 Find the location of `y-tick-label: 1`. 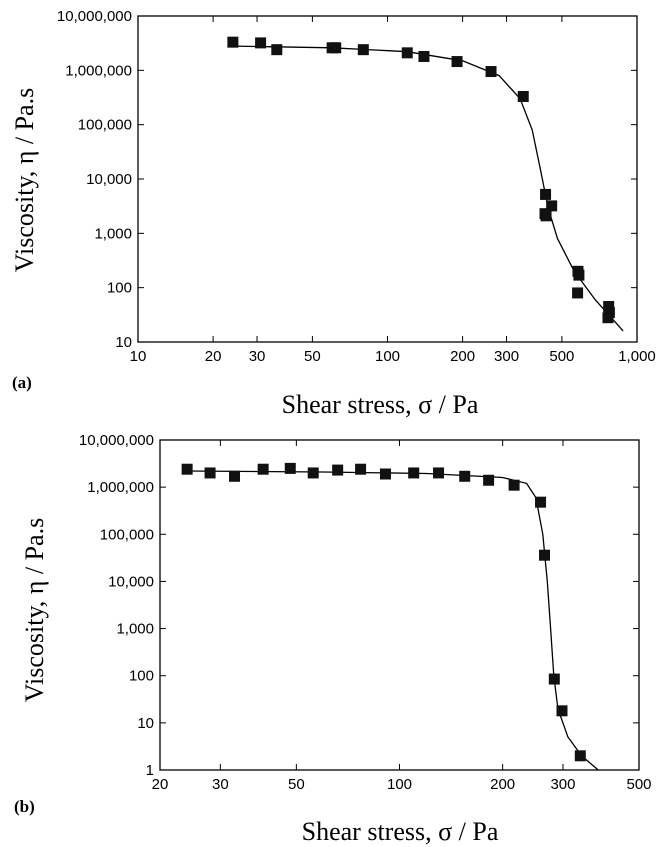

y-tick-label: 1 is located at coordinates (150, 770).